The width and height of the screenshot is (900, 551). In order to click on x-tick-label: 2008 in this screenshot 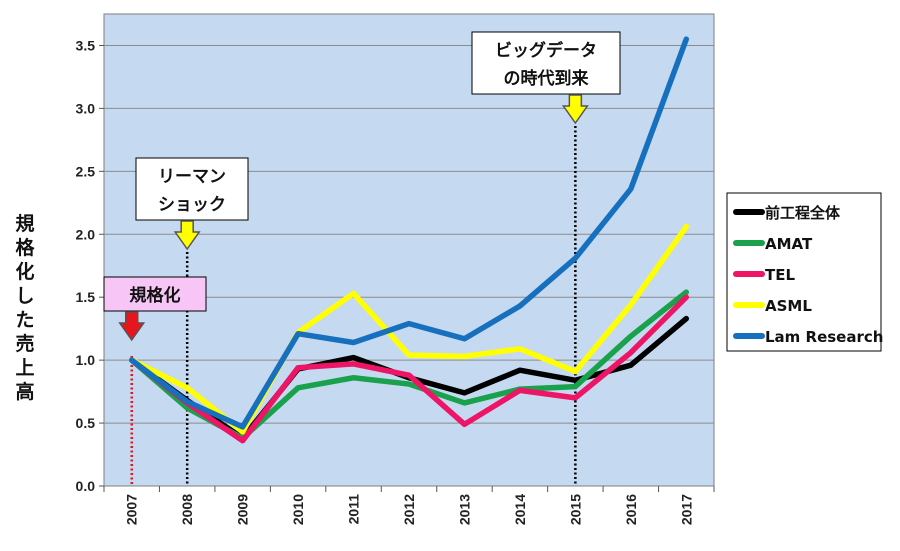, I will do `click(187, 509)`.